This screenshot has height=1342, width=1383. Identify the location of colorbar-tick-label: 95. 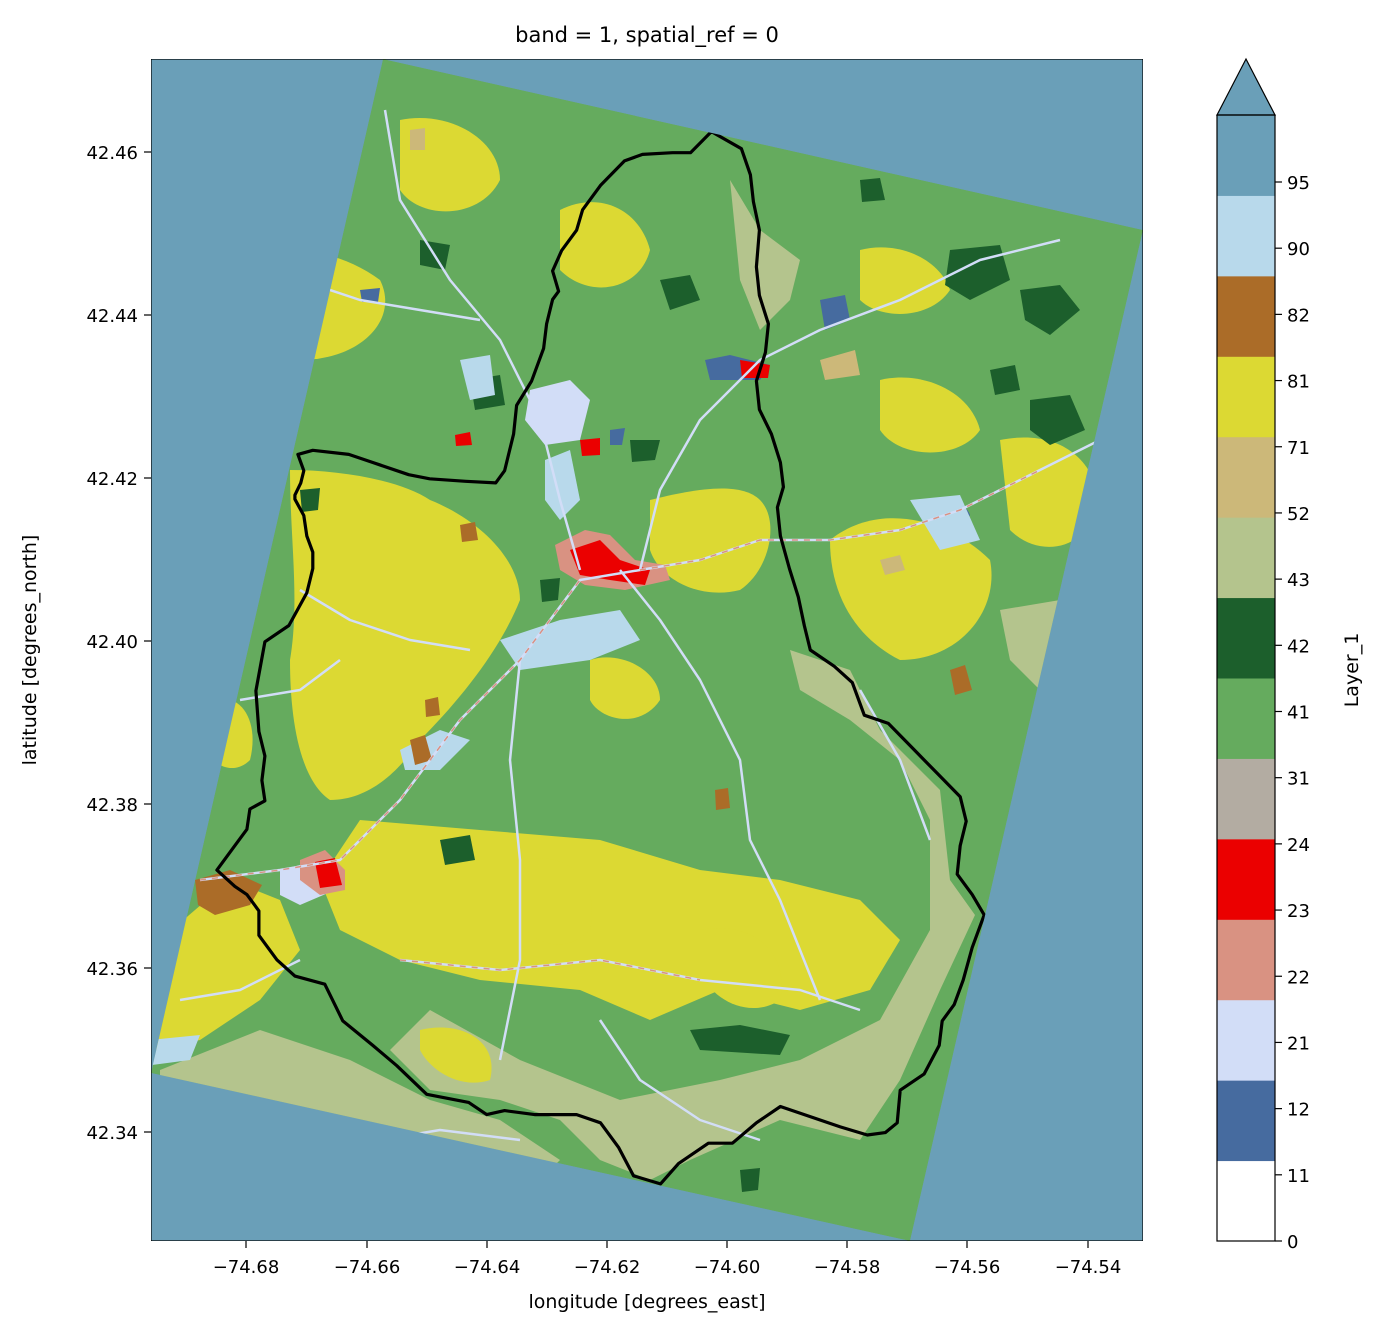
(1298, 183).